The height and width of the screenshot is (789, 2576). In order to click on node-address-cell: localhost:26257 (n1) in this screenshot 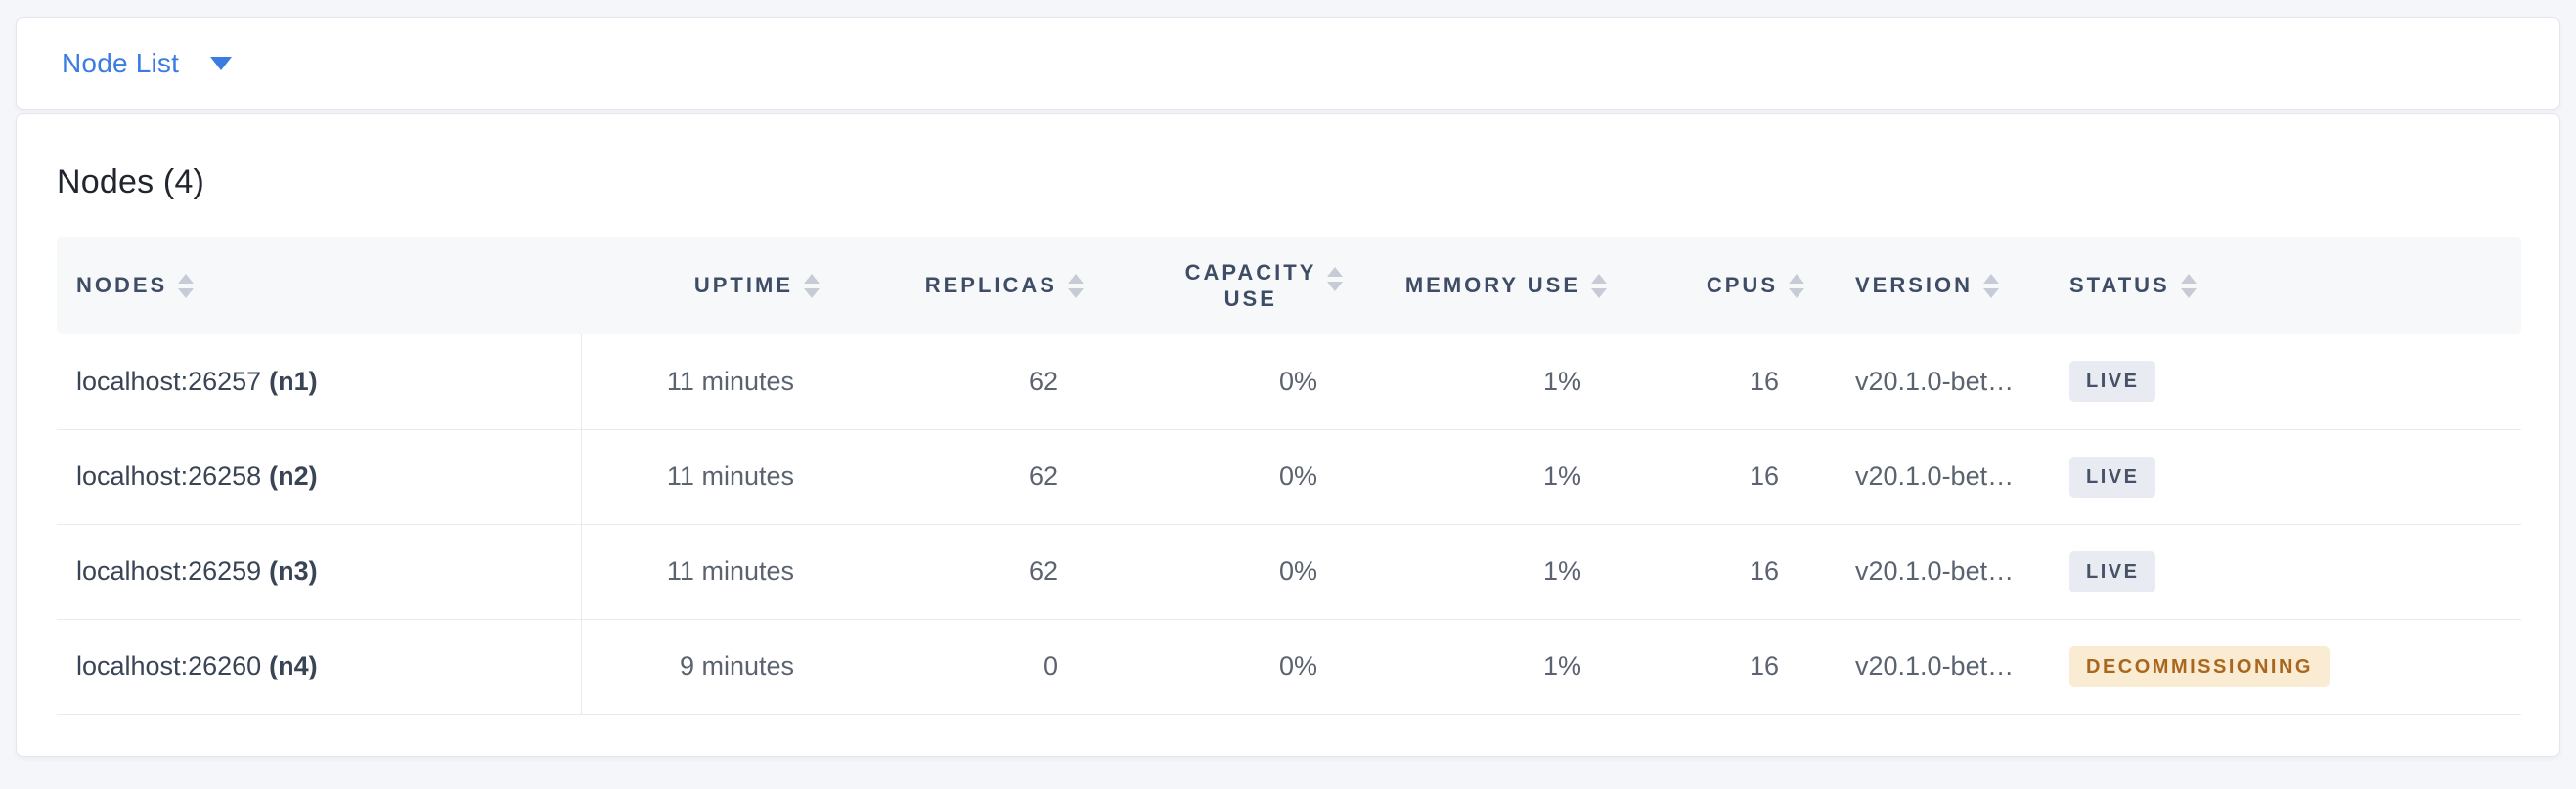, I will do `click(319, 381)`.